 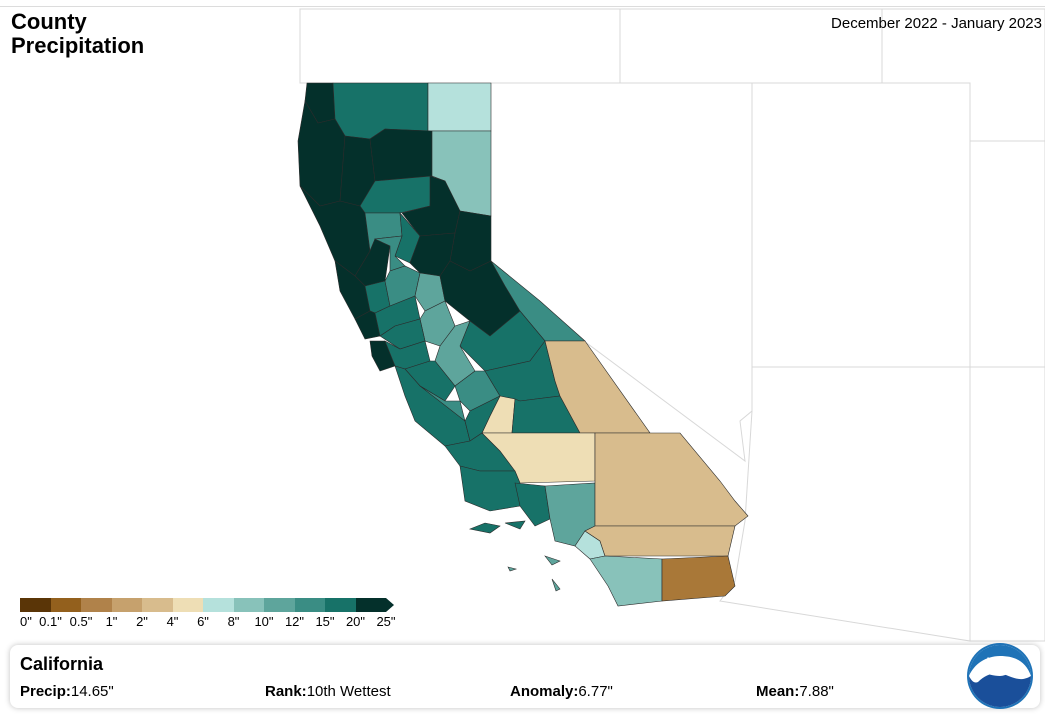 I want to click on mean-stat: Mean:7.88", so click(x=795, y=691).